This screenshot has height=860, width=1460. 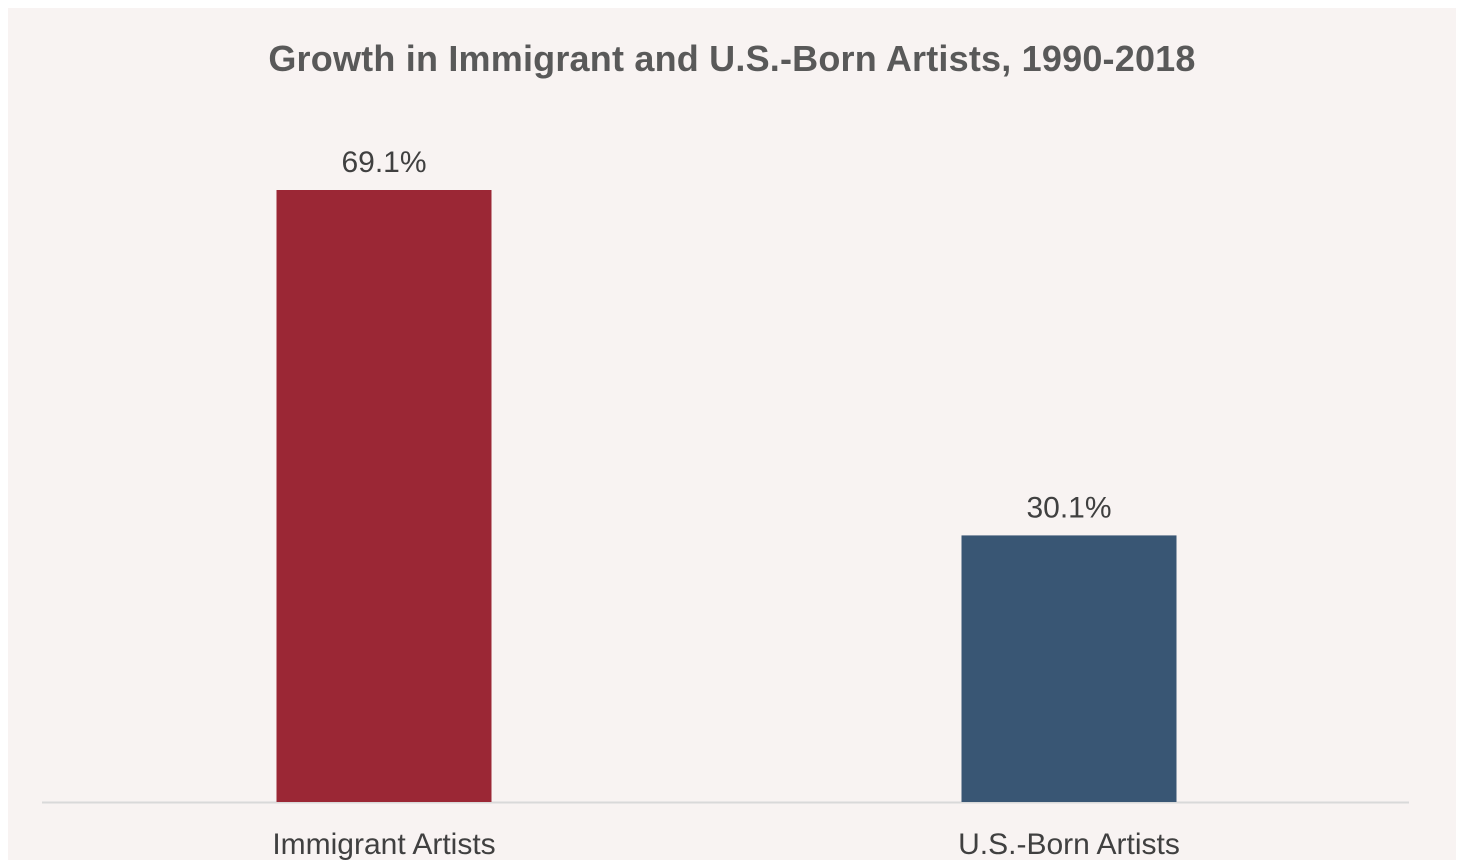 I want to click on data-label: 69.1%, so click(x=383, y=162).